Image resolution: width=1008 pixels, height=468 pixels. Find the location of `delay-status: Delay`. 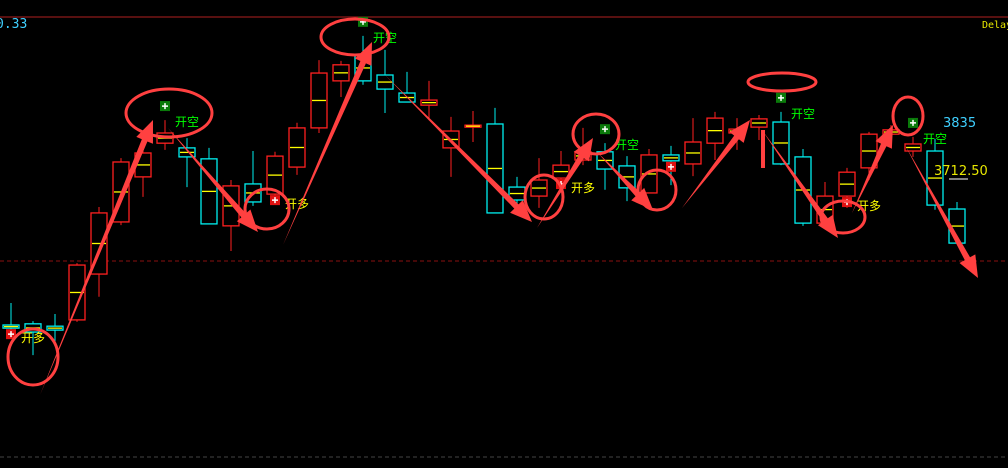

delay-status: Delay is located at coordinates (995, 25).